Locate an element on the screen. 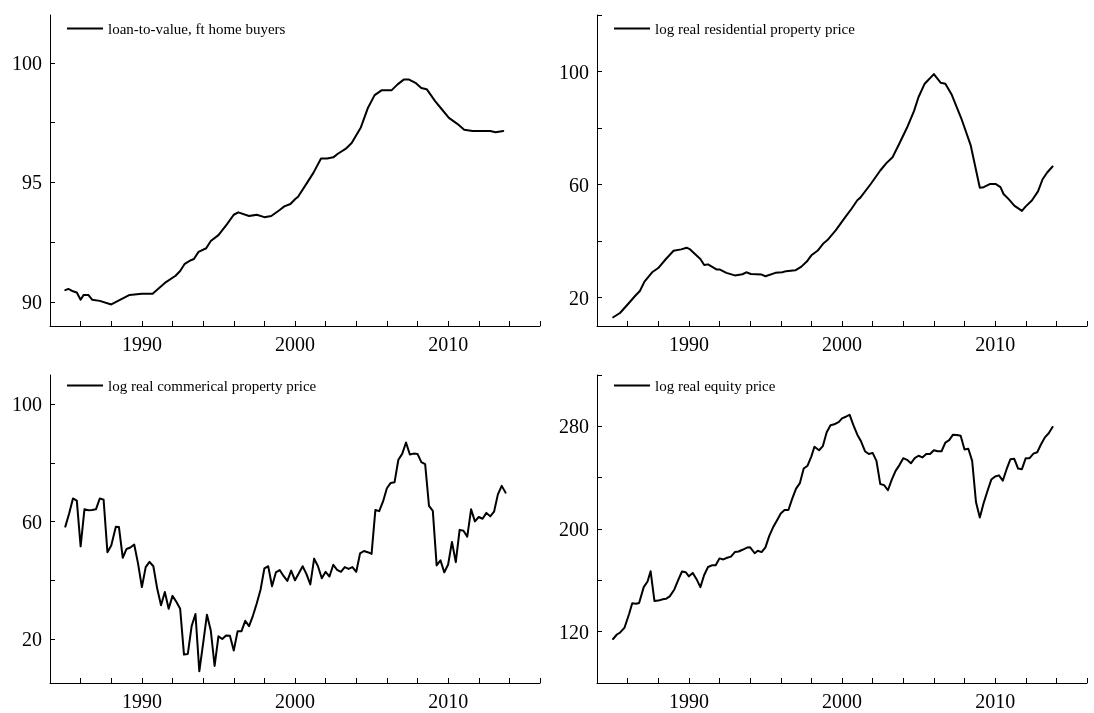  y-tick-label: 200 is located at coordinates (574, 529).